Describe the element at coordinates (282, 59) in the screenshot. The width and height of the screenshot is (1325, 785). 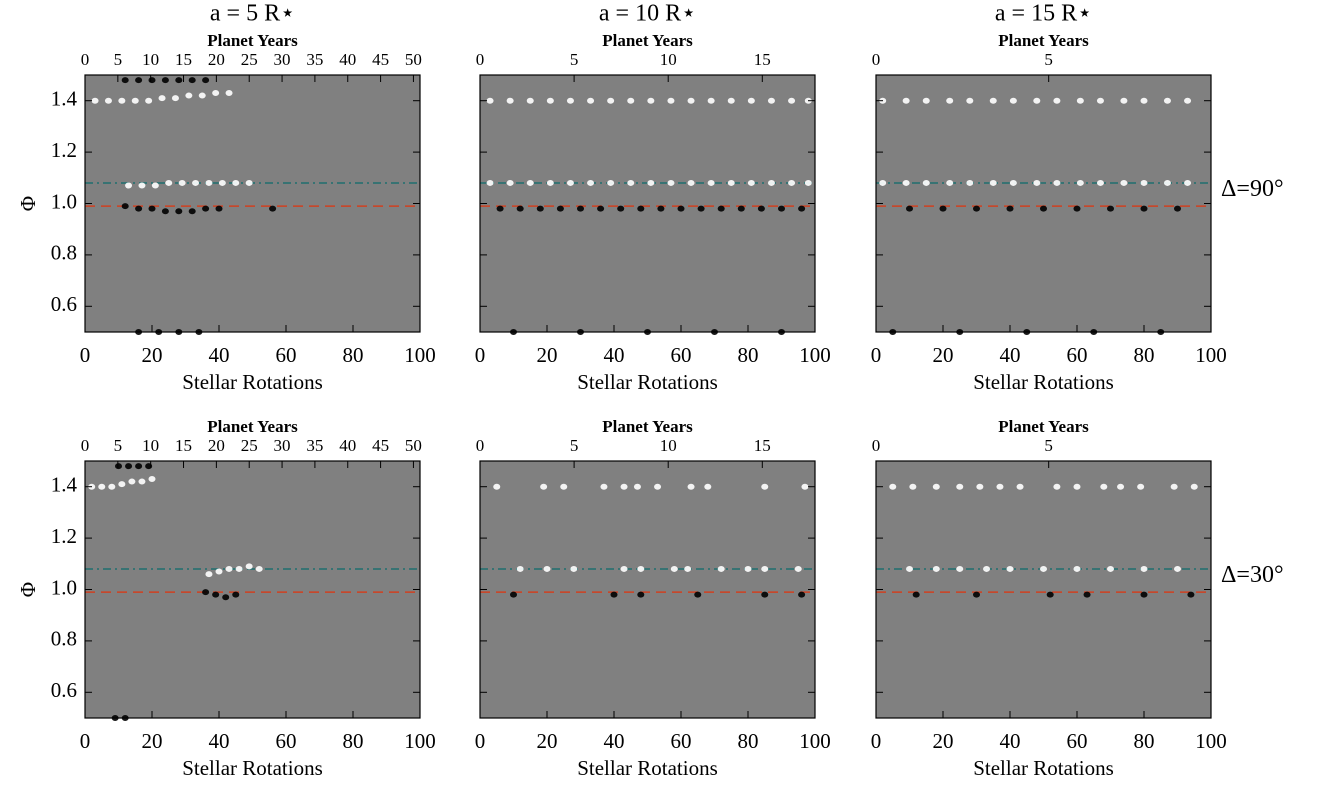
I see `top-tick-label: 30` at that location.